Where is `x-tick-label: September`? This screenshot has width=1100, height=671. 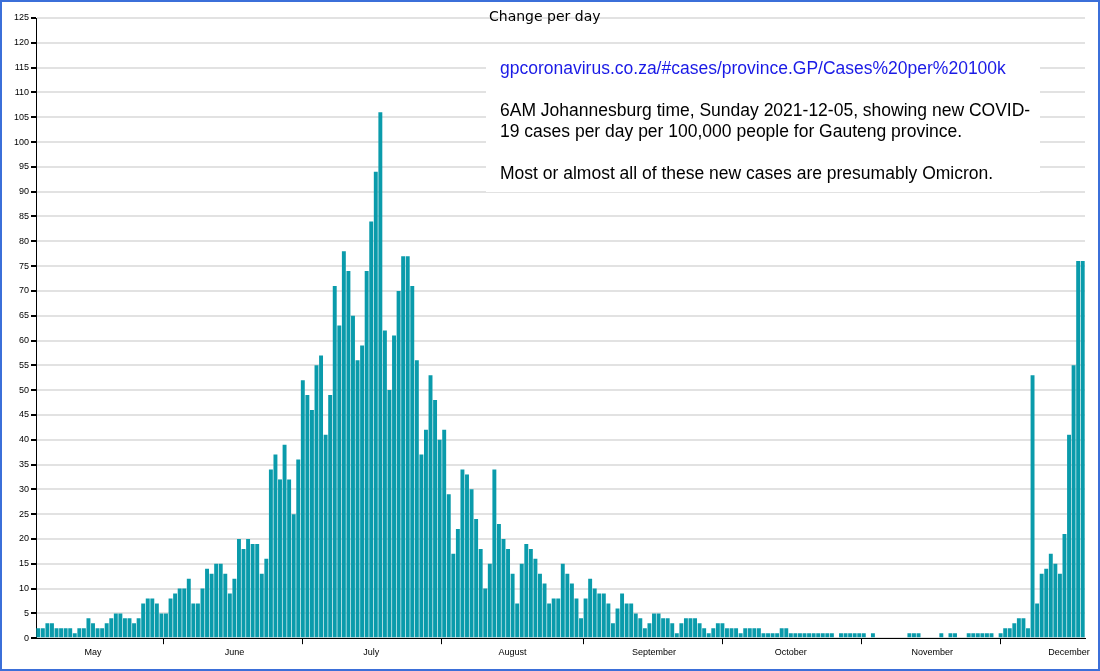 x-tick-label: September is located at coordinates (654, 652).